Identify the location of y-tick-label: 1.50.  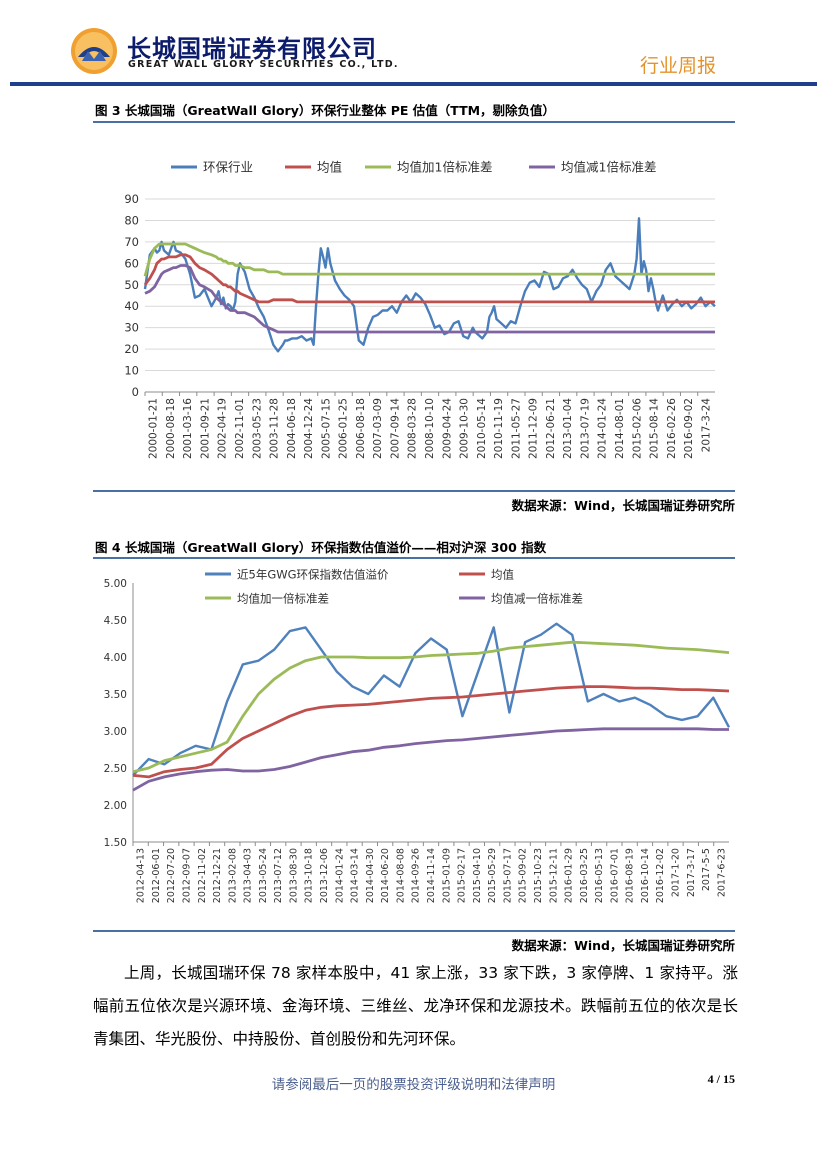
(115, 843).